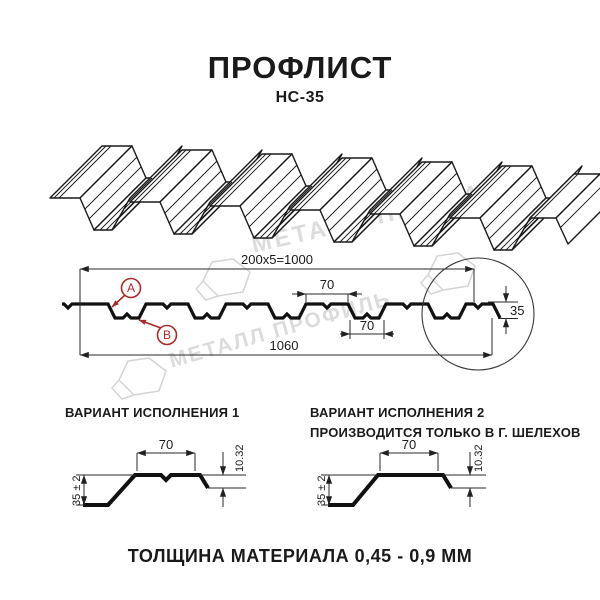 The height and width of the screenshot is (600, 600). What do you see at coordinates (409, 444) in the screenshot?
I see `dim-v2-width: 70` at bounding box center [409, 444].